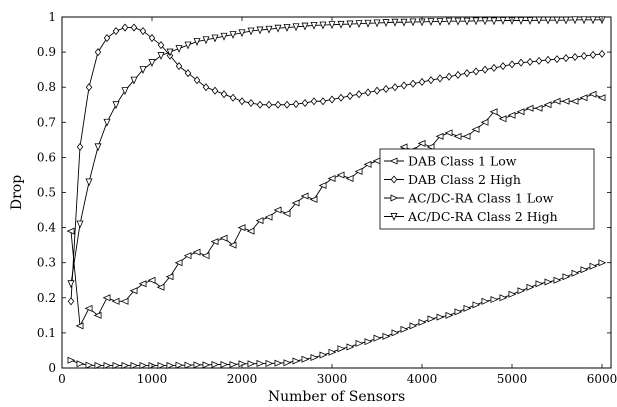 This screenshot has height=407, width=617. What do you see at coordinates (62, 379) in the screenshot?
I see `x-tick-label: 0` at bounding box center [62, 379].